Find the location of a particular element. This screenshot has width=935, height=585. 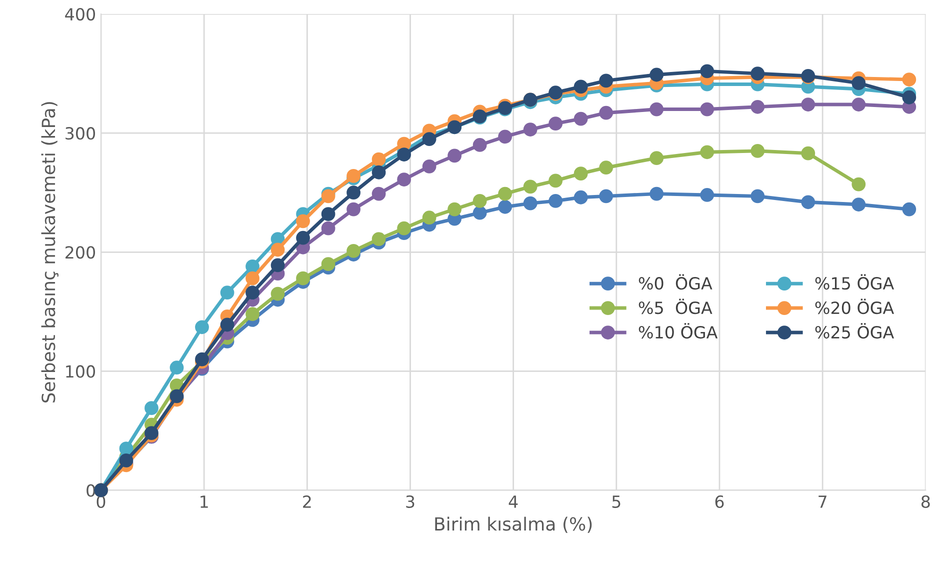

y-tick-label: 100 is located at coordinates (81, 371).